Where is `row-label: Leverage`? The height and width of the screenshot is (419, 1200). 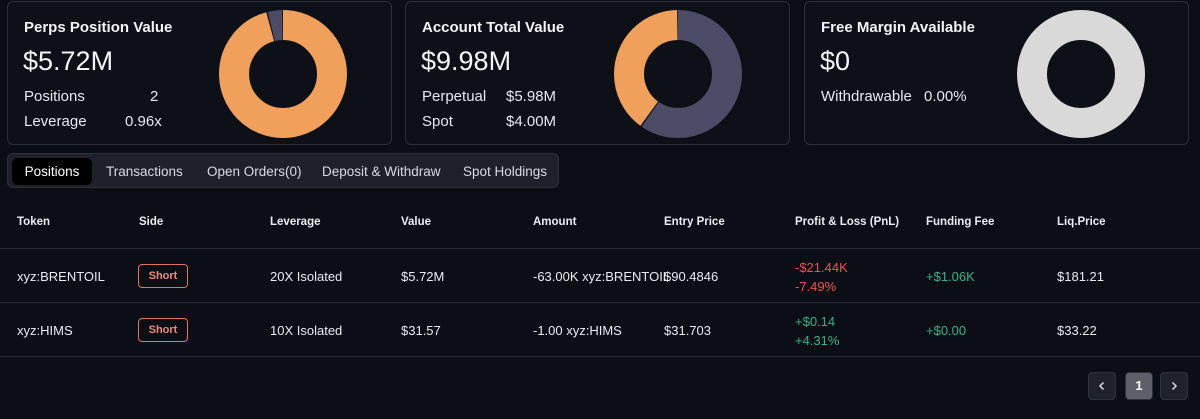
row-label: Leverage is located at coordinates (55, 121).